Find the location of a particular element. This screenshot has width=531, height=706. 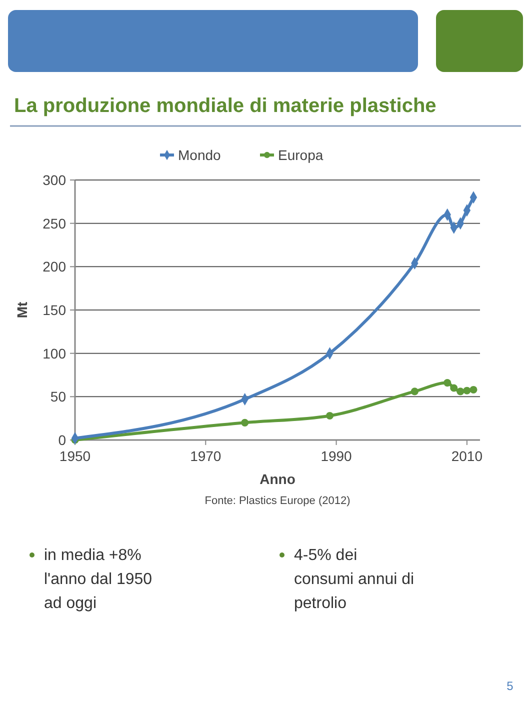

y-tick-label: 200 is located at coordinates (54, 266).